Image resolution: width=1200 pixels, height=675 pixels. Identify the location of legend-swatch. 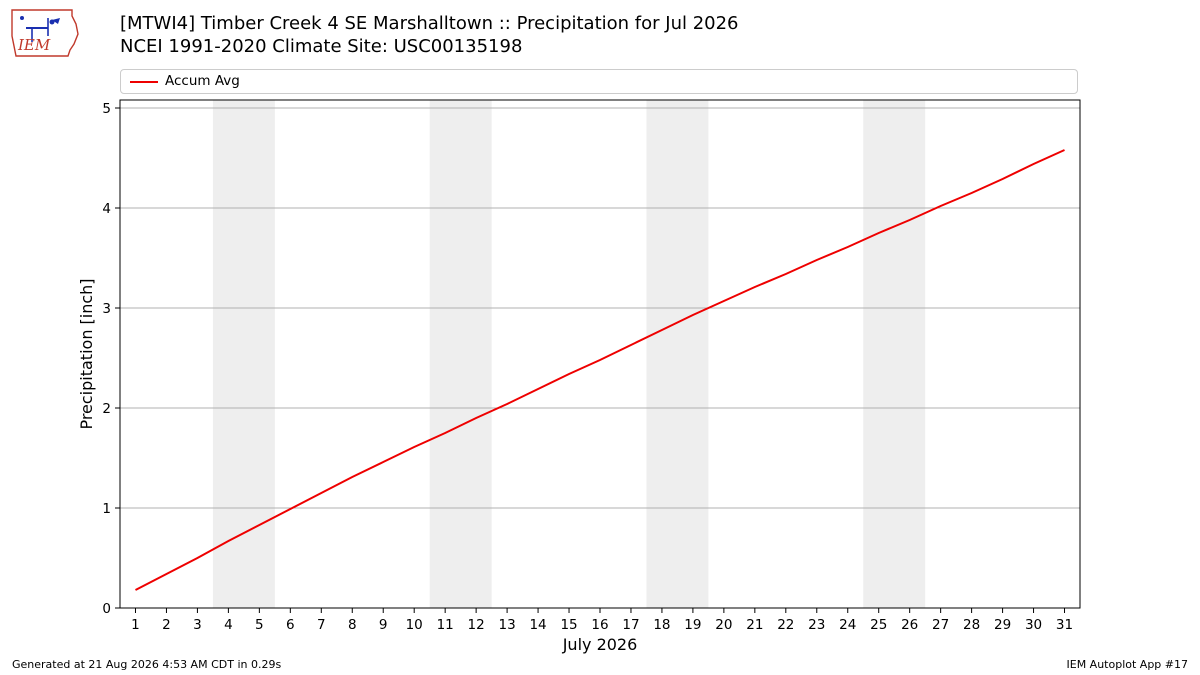
(144, 82).